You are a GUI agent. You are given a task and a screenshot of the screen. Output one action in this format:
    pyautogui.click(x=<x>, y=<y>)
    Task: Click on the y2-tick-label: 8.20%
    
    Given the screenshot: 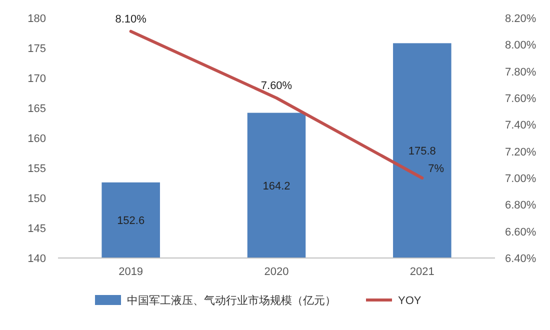 What is the action you would take?
    pyautogui.click(x=520, y=19)
    